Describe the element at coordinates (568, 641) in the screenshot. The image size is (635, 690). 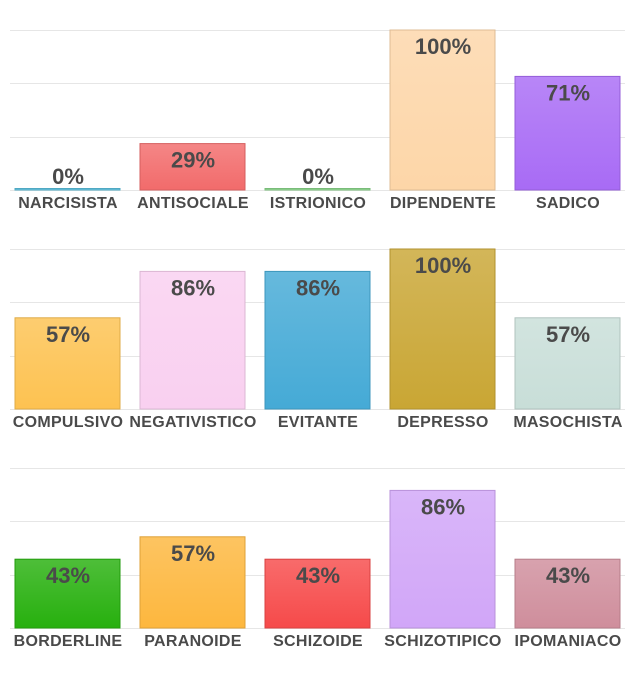
I see `category-label: IPOMANIACO` at that location.